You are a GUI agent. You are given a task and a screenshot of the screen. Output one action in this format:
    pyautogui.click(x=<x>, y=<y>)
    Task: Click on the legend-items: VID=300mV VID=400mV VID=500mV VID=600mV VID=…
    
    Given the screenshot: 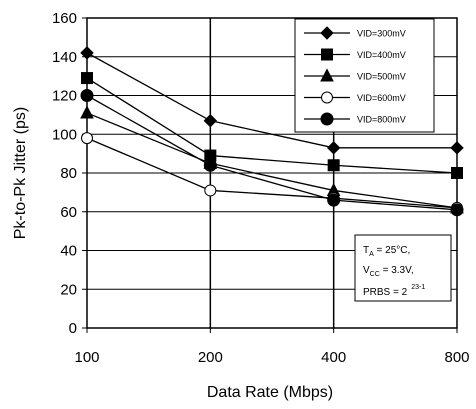 What is the action you would take?
    pyautogui.click(x=355, y=76)
    